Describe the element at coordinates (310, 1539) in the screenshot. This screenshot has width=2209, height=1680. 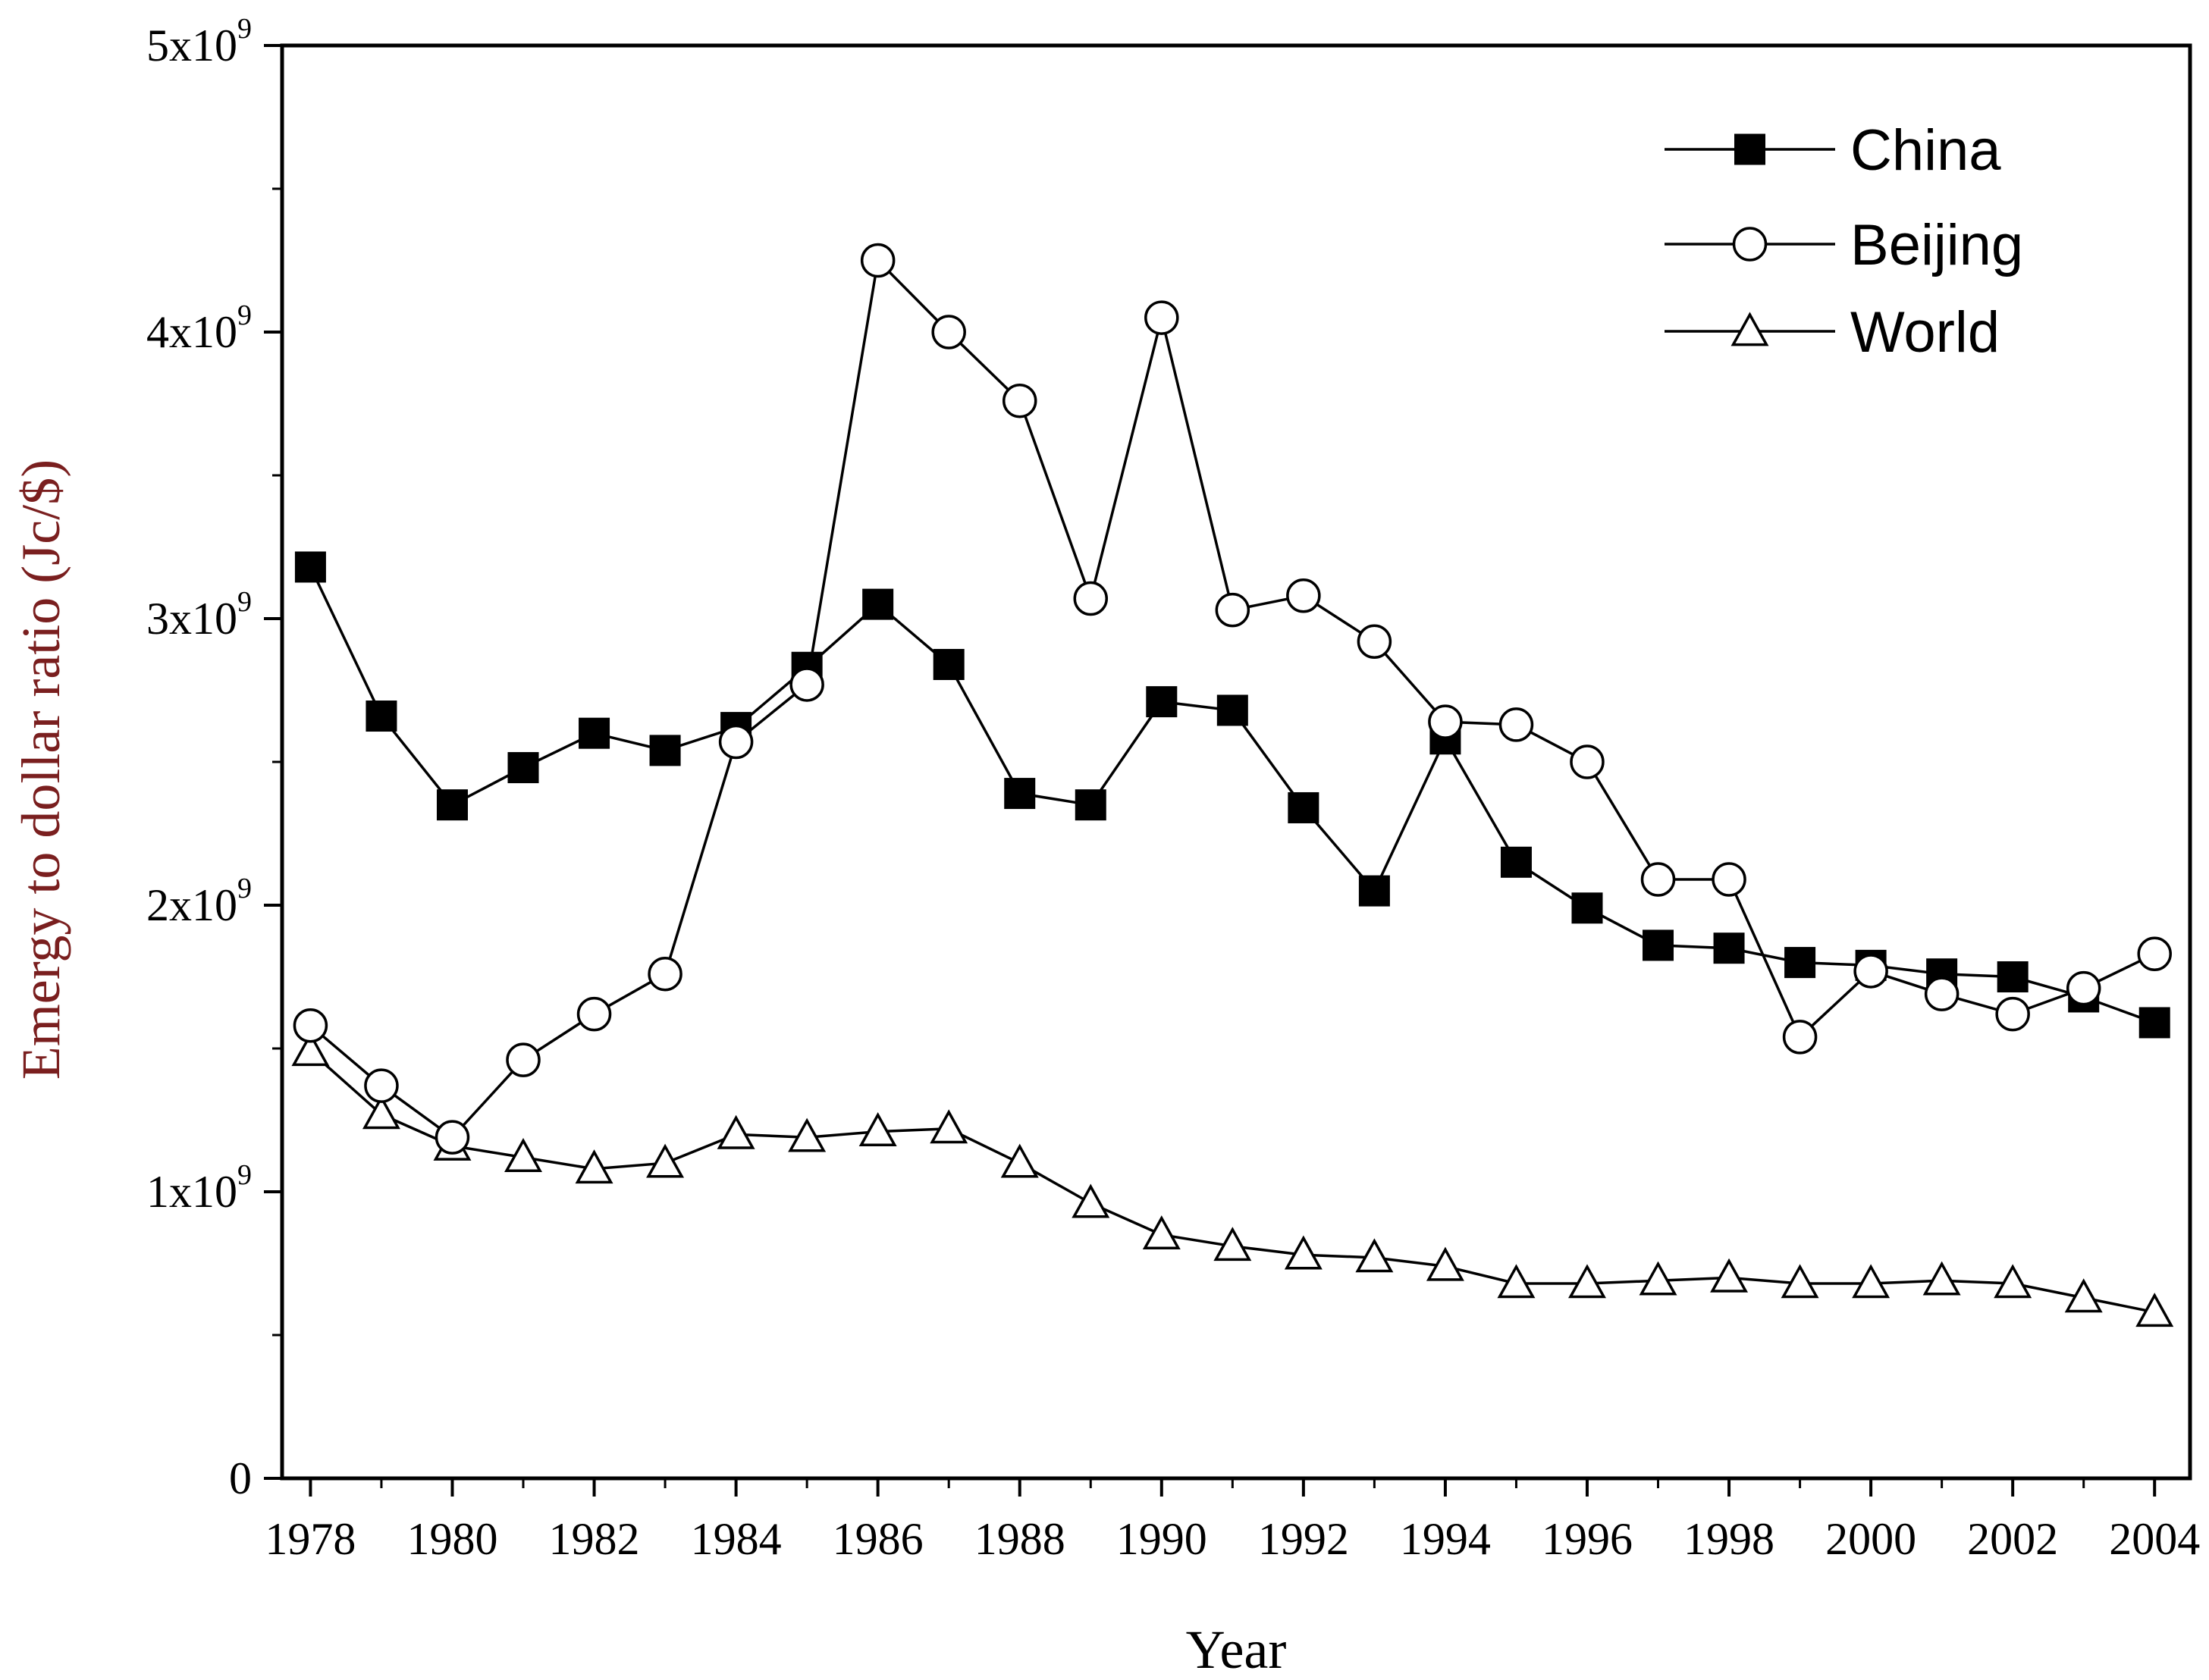
I see `x-tick-label: 1978` at that location.